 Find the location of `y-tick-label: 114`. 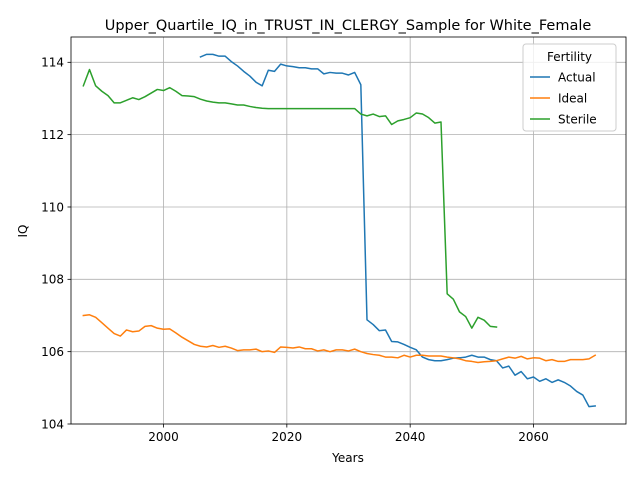

y-tick-label: 114 is located at coordinates (52, 63).